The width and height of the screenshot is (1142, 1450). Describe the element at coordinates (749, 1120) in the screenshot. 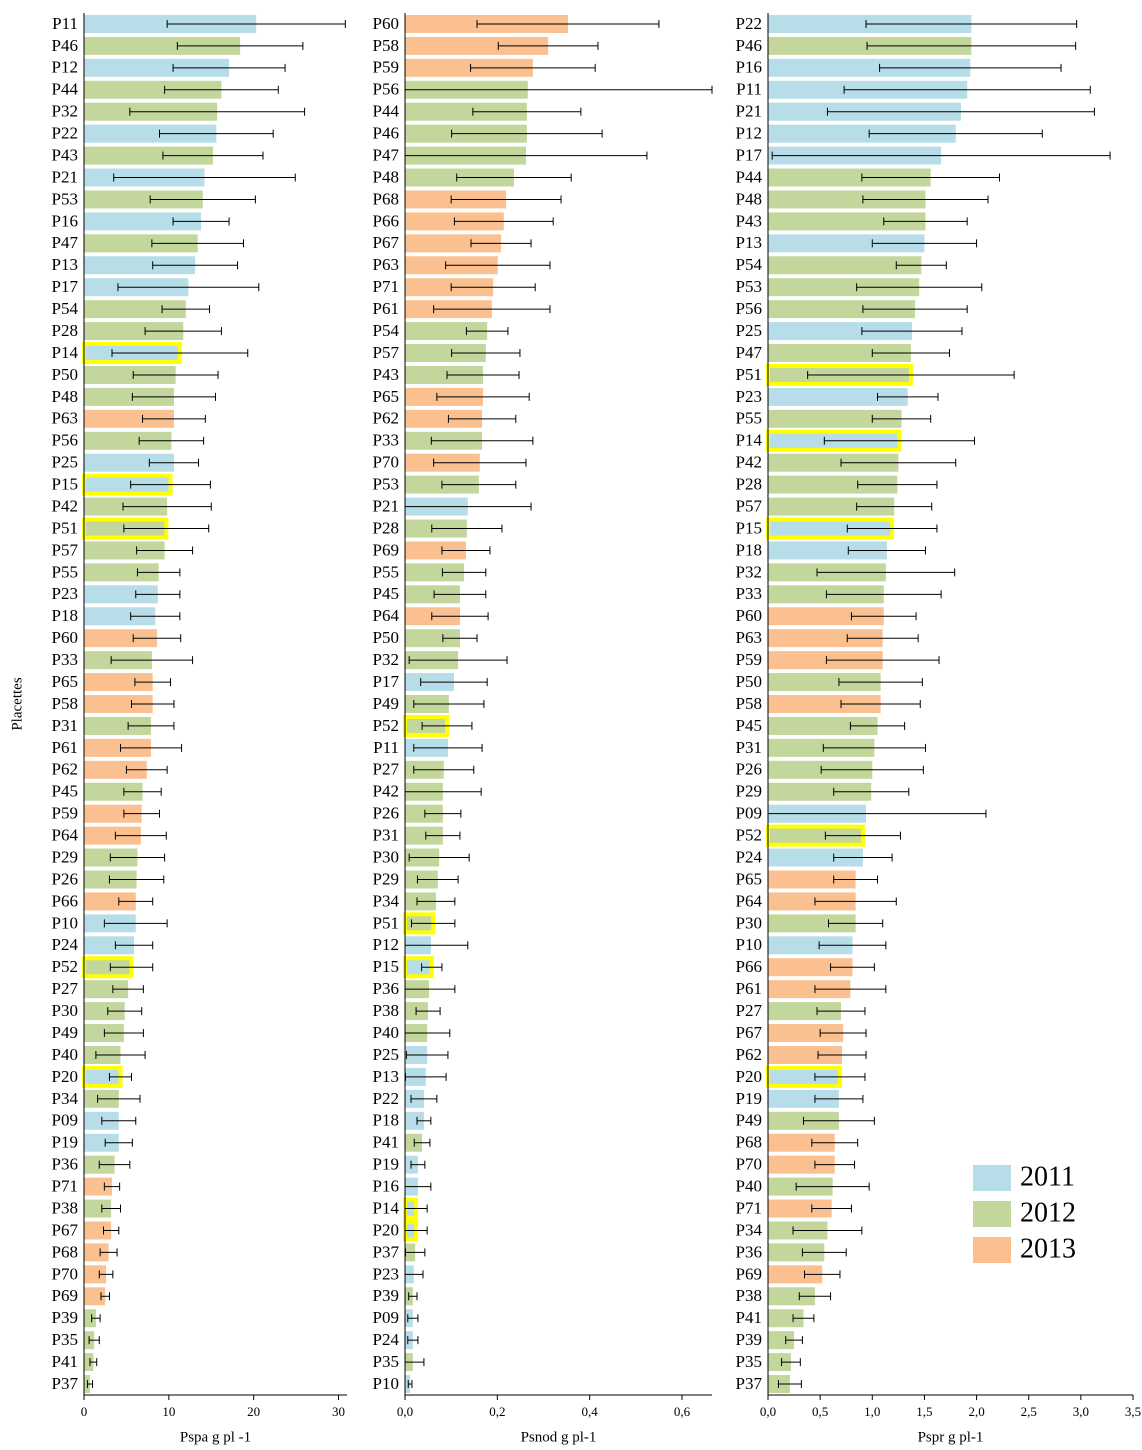

I see `category-label: P49` at that location.